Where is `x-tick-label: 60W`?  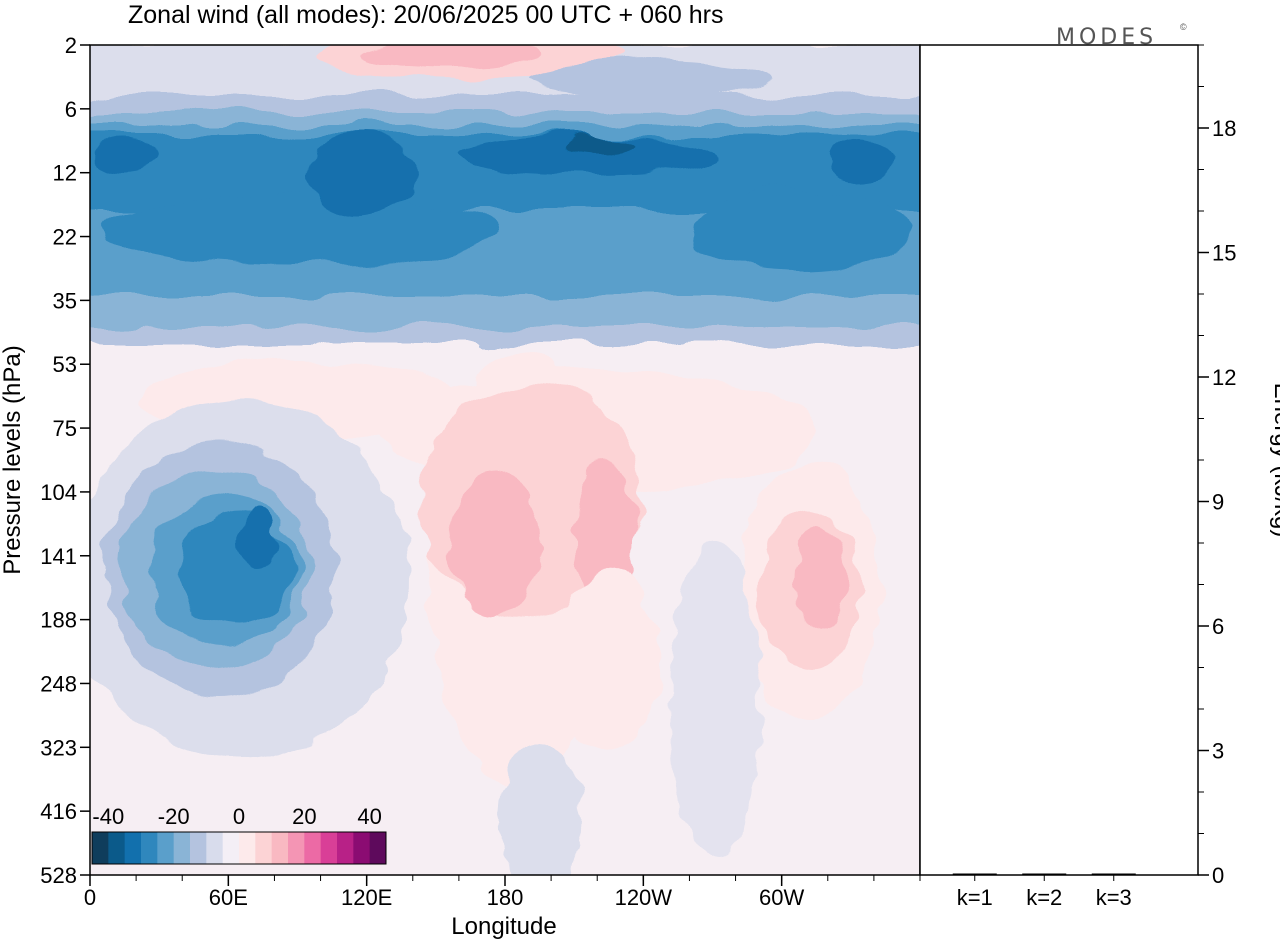 x-tick-label: 60W is located at coordinates (781, 897).